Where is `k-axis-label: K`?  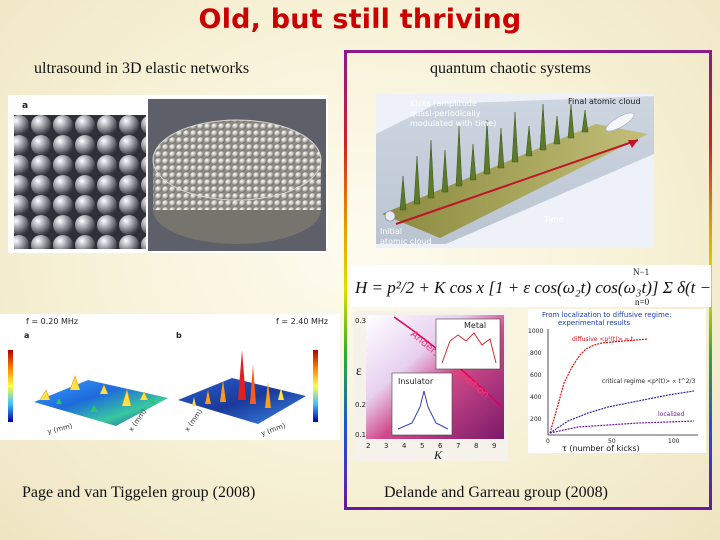
k-axis-label: K is located at coordinates (438, 454).